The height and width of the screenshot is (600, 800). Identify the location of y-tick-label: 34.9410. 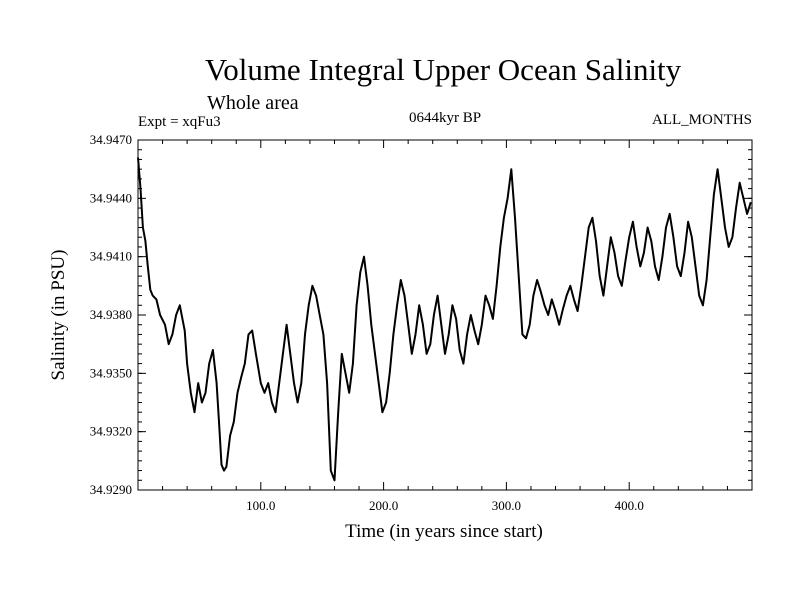
(111, 256).